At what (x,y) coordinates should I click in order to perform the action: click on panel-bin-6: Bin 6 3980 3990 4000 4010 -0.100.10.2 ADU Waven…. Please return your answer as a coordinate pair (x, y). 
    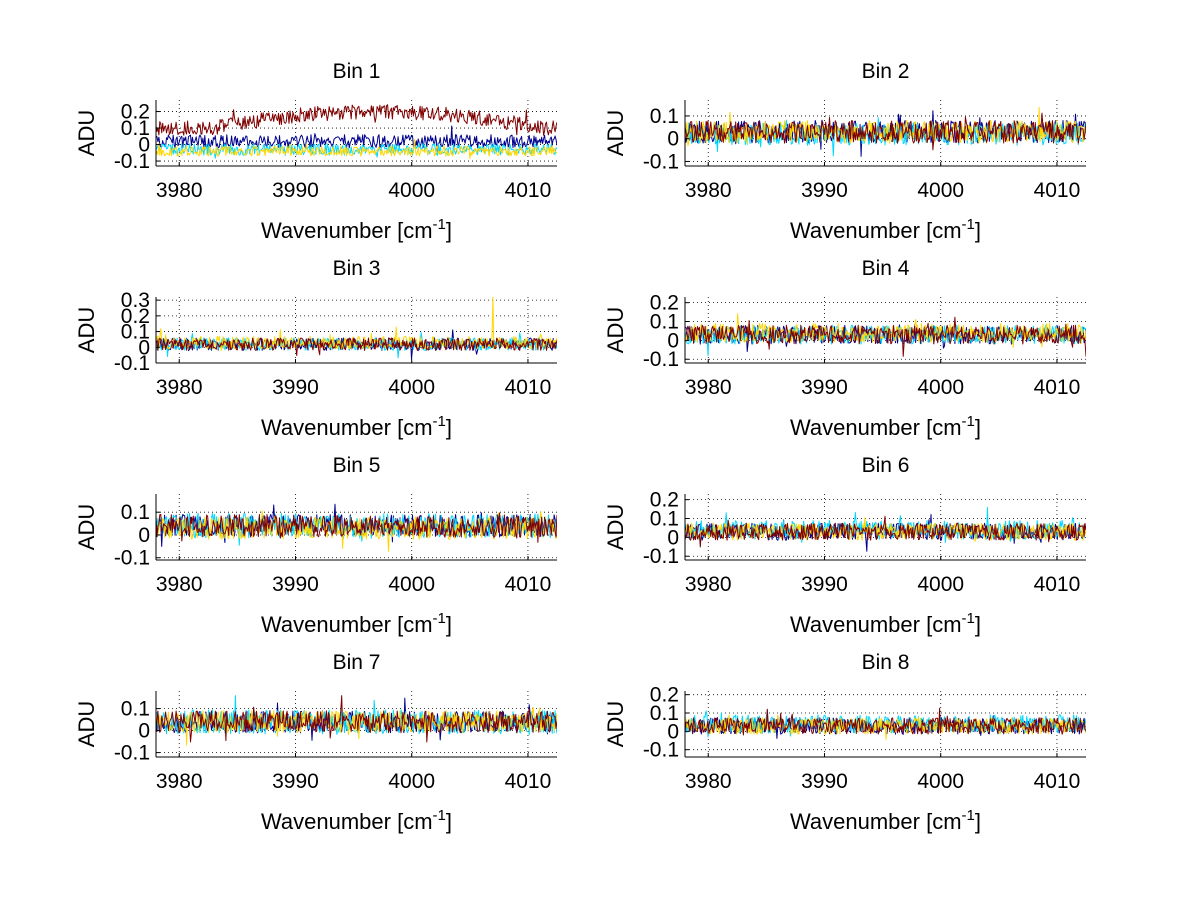
    Looking at the image, I should click on (844, 545).